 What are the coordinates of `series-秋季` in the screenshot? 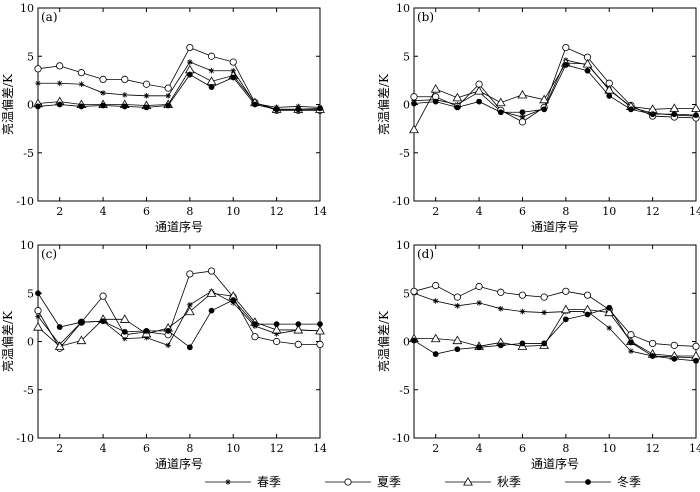 It's located at (179, 319).